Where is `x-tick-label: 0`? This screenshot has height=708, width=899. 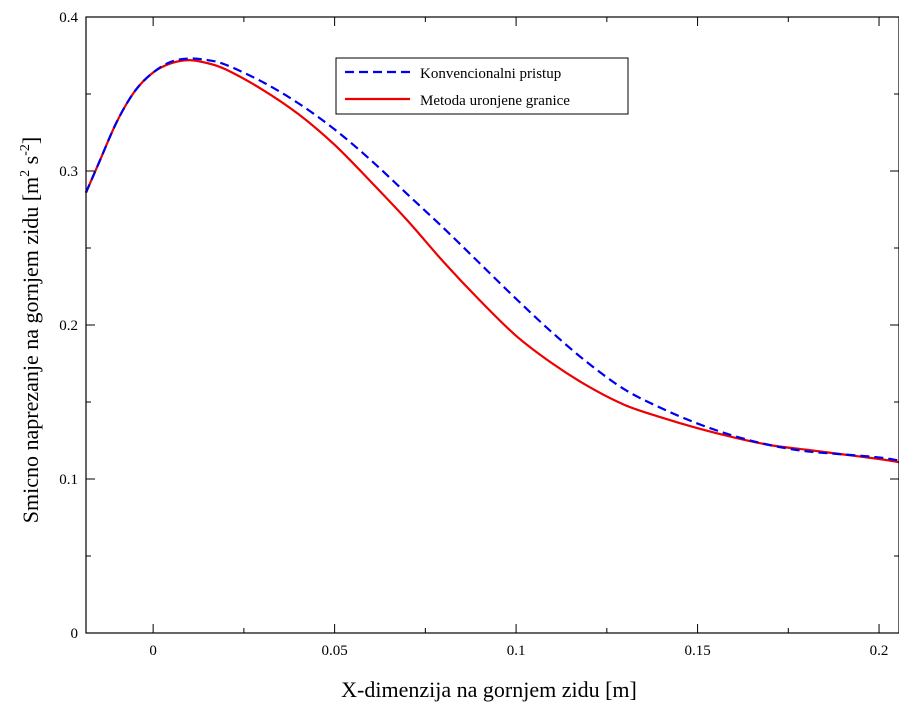
x-tick-label: 0 is located at coordinates (153, 651).